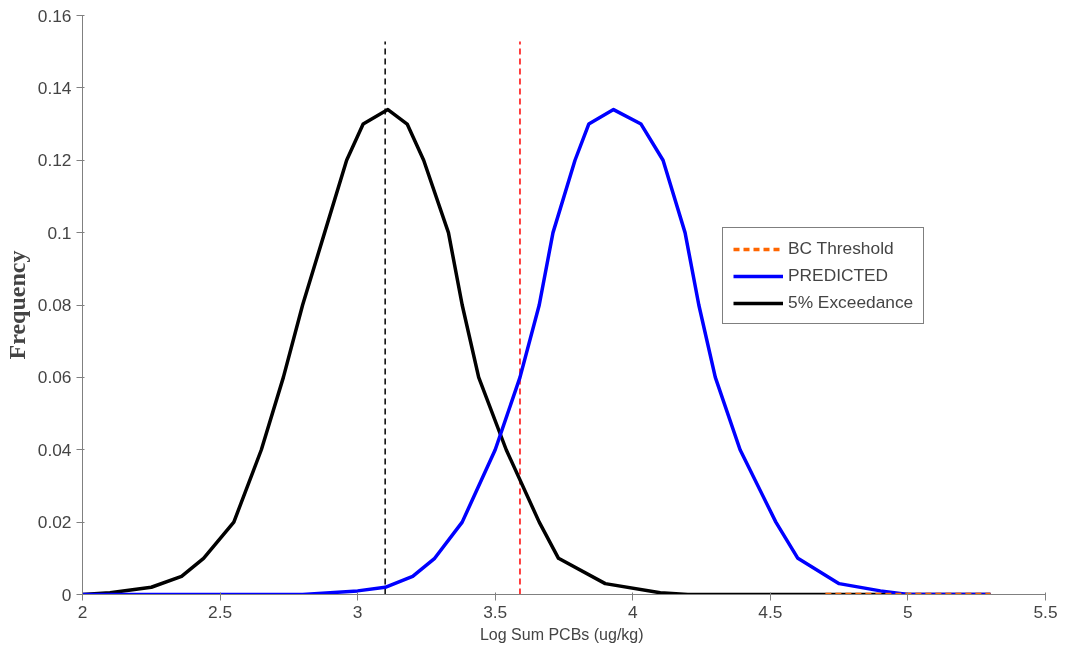  I want to click on x-tick-label: 3, so click(357, 611).